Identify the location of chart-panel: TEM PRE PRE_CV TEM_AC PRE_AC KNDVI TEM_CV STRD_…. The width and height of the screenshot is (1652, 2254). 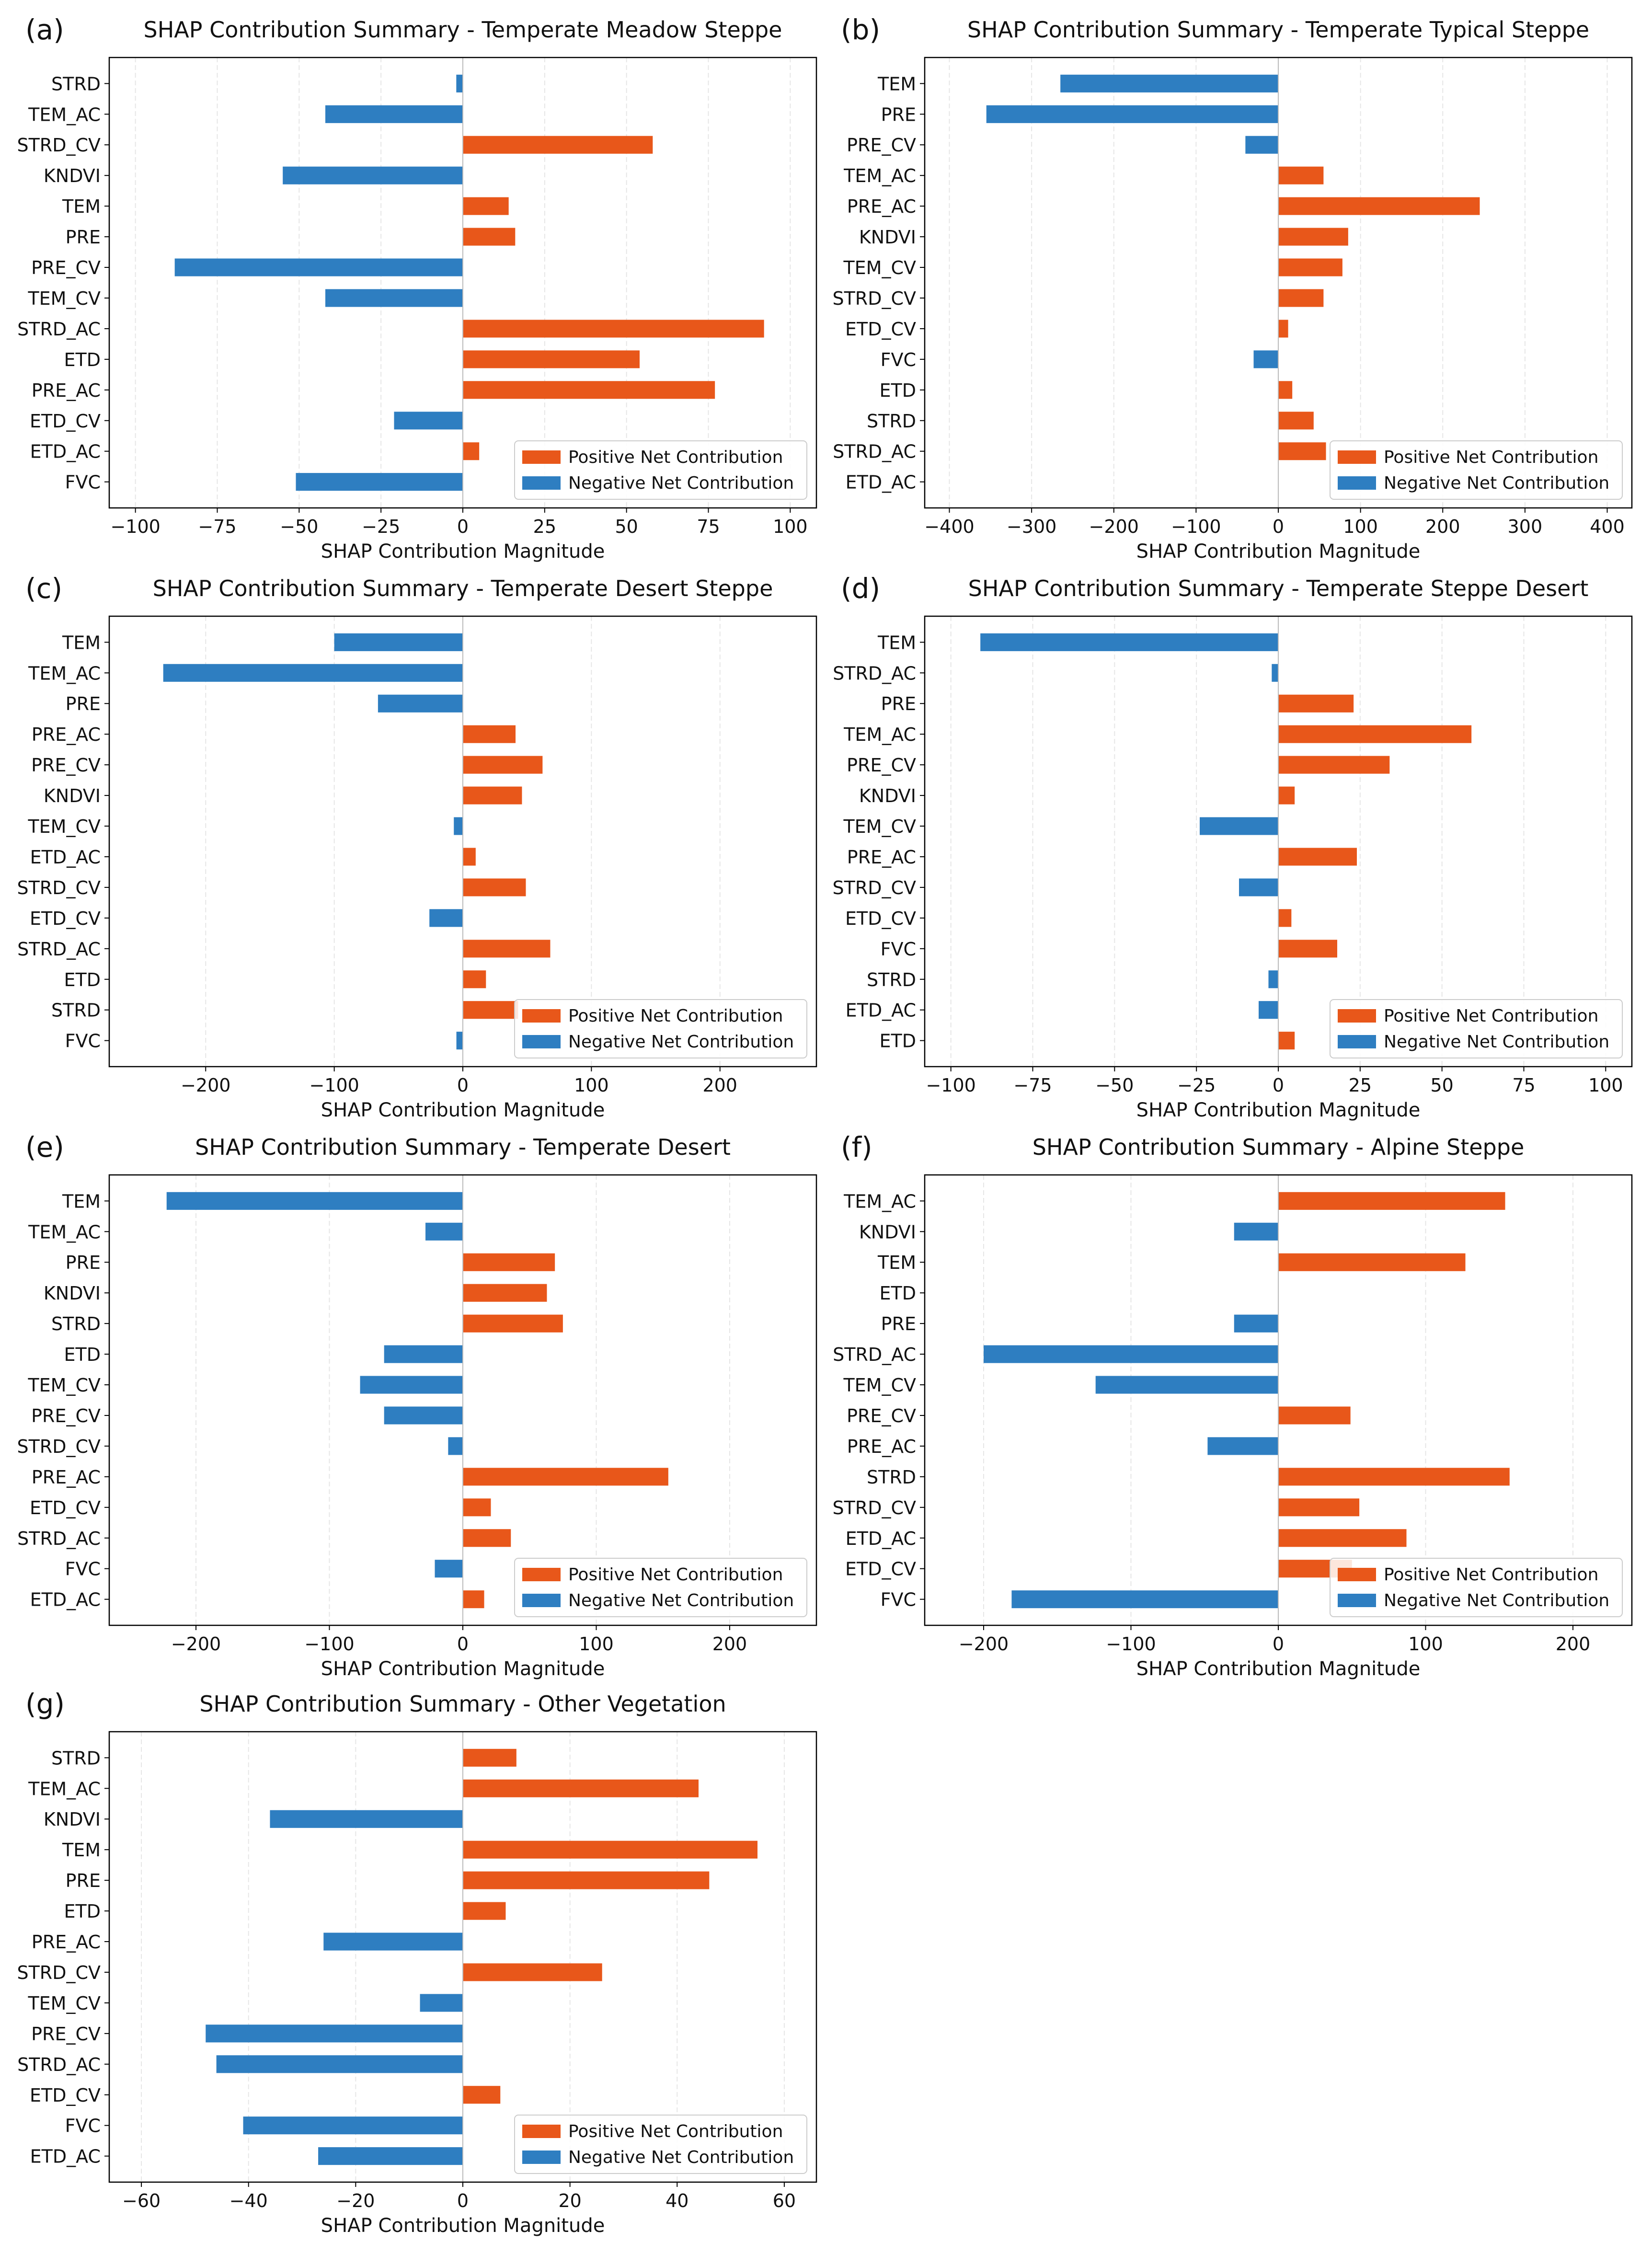
(1232, 288).